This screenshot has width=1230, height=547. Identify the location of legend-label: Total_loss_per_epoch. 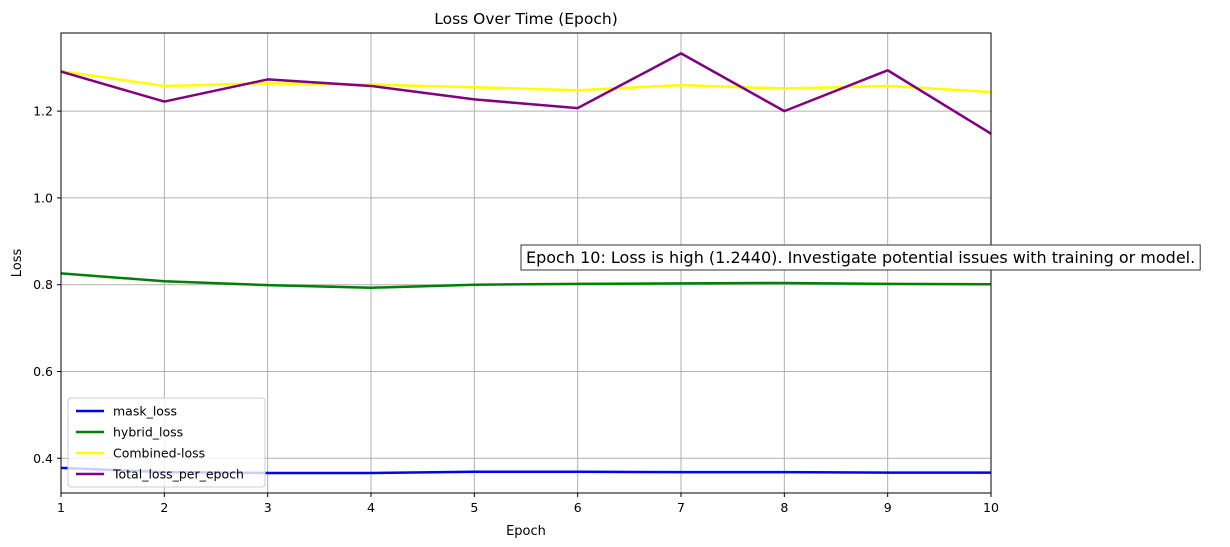
(178, 474).